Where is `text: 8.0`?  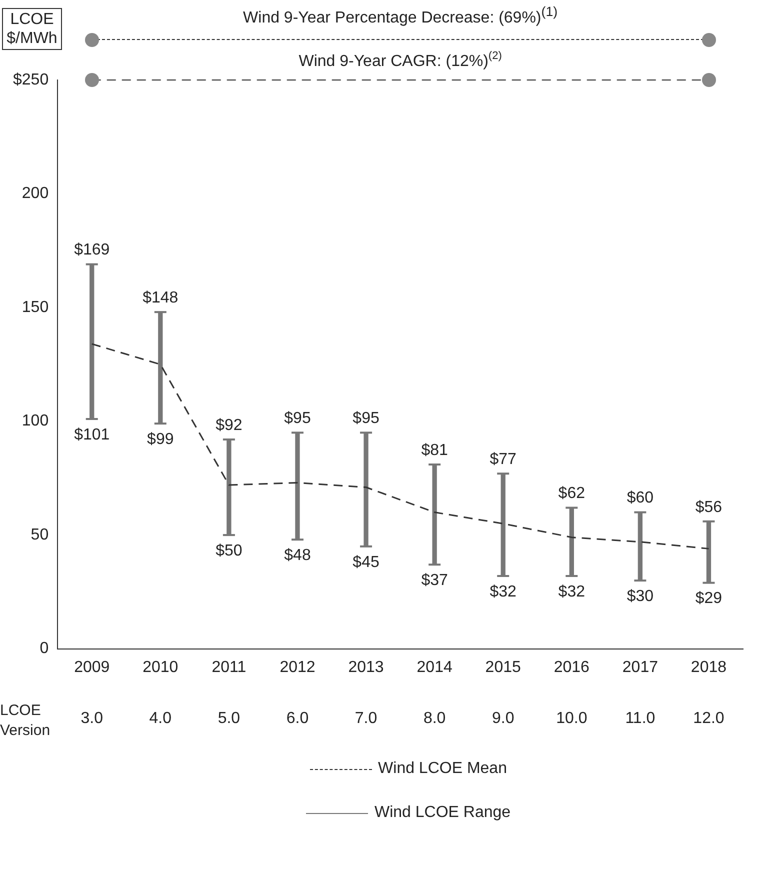
text: 8.0 is located at coordinates (434, 719).